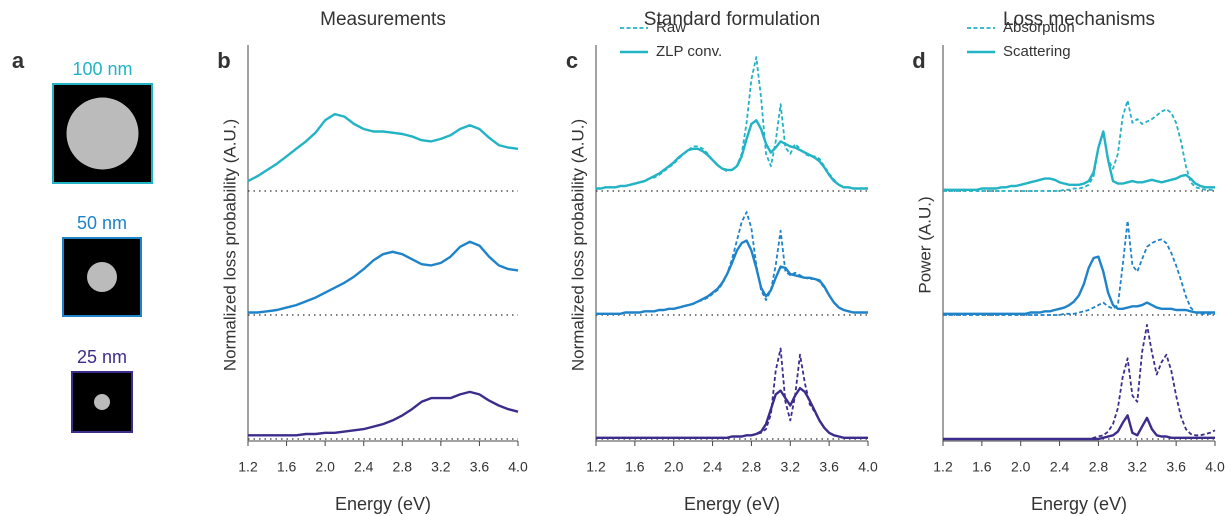 This screenshot has width=1231, height=516. What do you see at coordinates (572, 60) in the screenshot?
I see `panel-label: c` at bounding box center [572, 60].